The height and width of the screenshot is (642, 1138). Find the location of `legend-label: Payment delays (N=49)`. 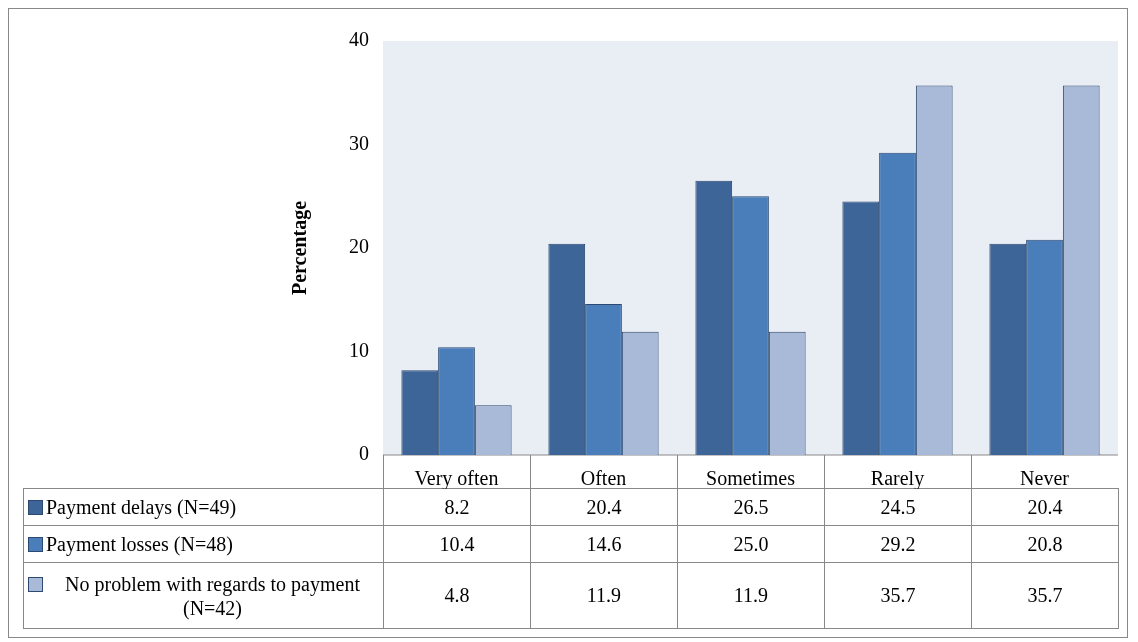

legend-label: Payment delays (N=49) is located at coordinates (141, 507).